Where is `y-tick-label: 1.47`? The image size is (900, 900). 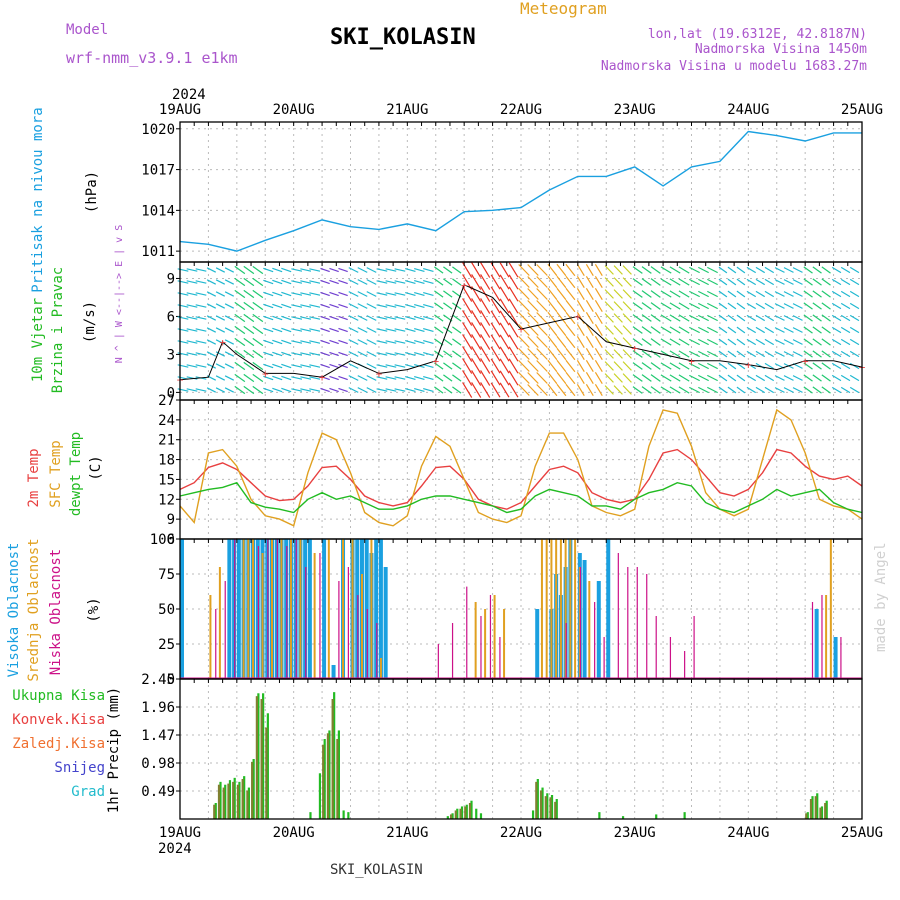
y-tick-label: 1.47 is located at coordinates (158, 736).